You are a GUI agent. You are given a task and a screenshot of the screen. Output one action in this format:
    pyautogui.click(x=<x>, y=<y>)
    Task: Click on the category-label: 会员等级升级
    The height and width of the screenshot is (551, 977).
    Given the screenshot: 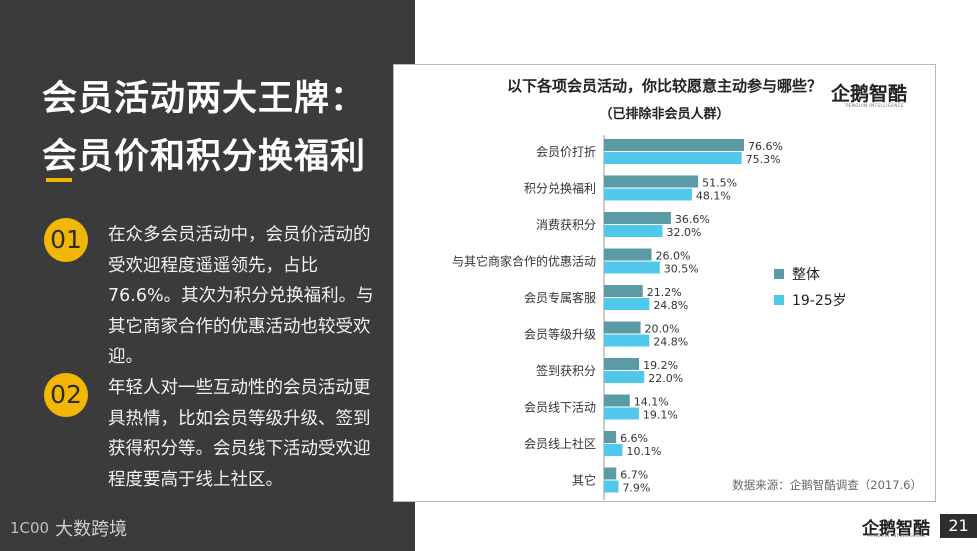 What is the action you would take?
    pyautogui.click(x=560, y=335)
    